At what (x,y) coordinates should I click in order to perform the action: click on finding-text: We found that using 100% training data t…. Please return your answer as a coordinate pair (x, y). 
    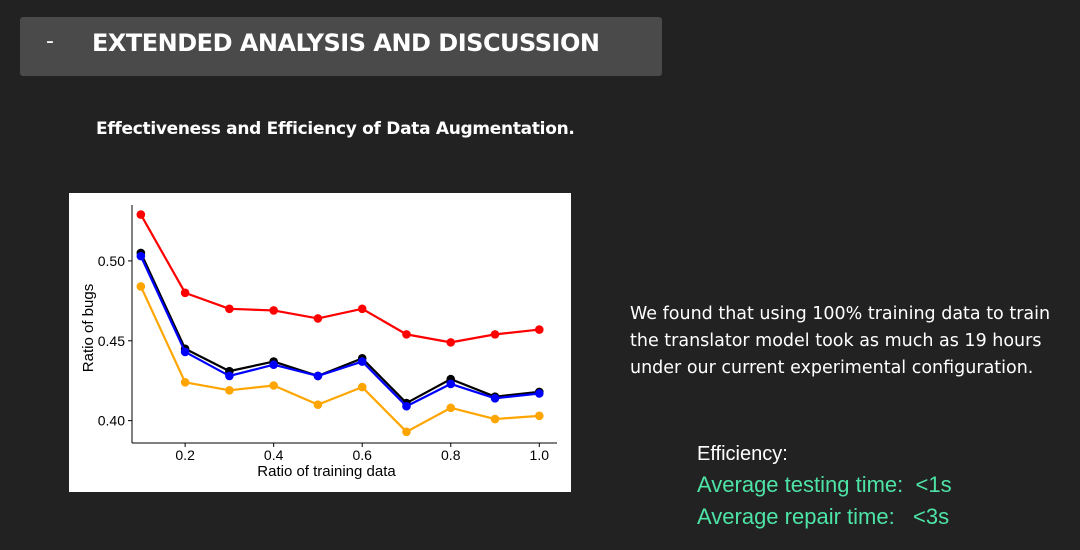
    Looking at the image, I should click on (840, 341).